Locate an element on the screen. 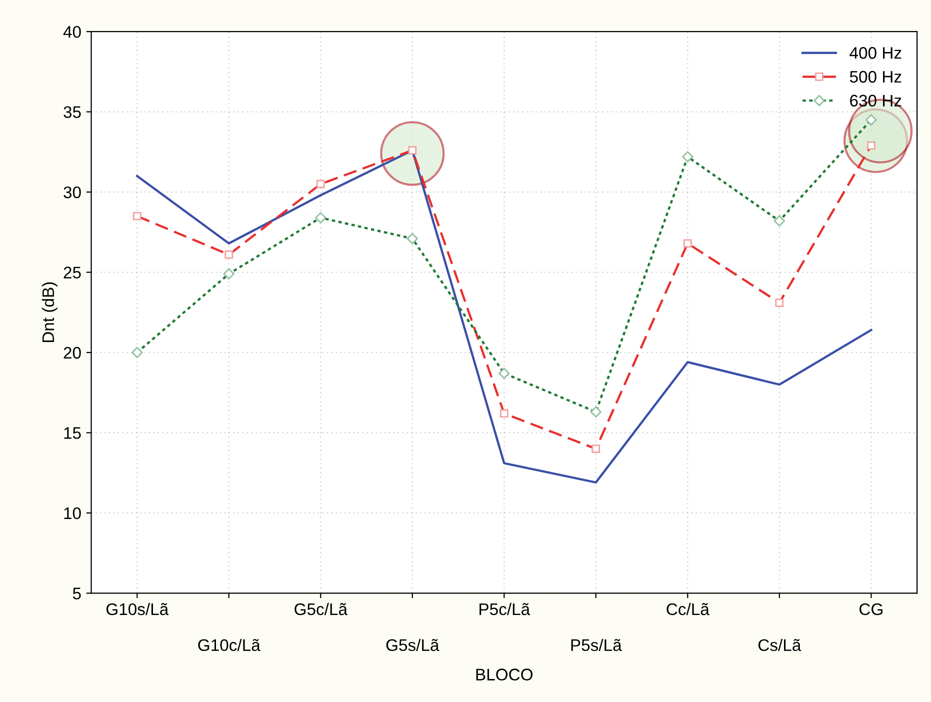  y-axis-title: Dnt (dB) is located at coordinates (50, 312).